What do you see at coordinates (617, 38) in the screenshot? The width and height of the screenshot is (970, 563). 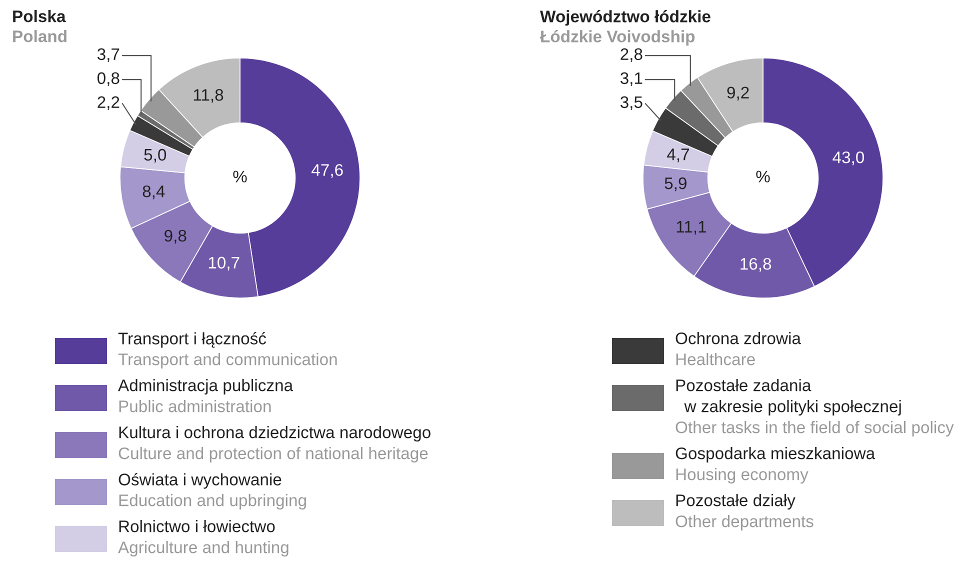 I see `chart-subtitle: Łódzkie Voivodship` at bounding box center [617, 38].